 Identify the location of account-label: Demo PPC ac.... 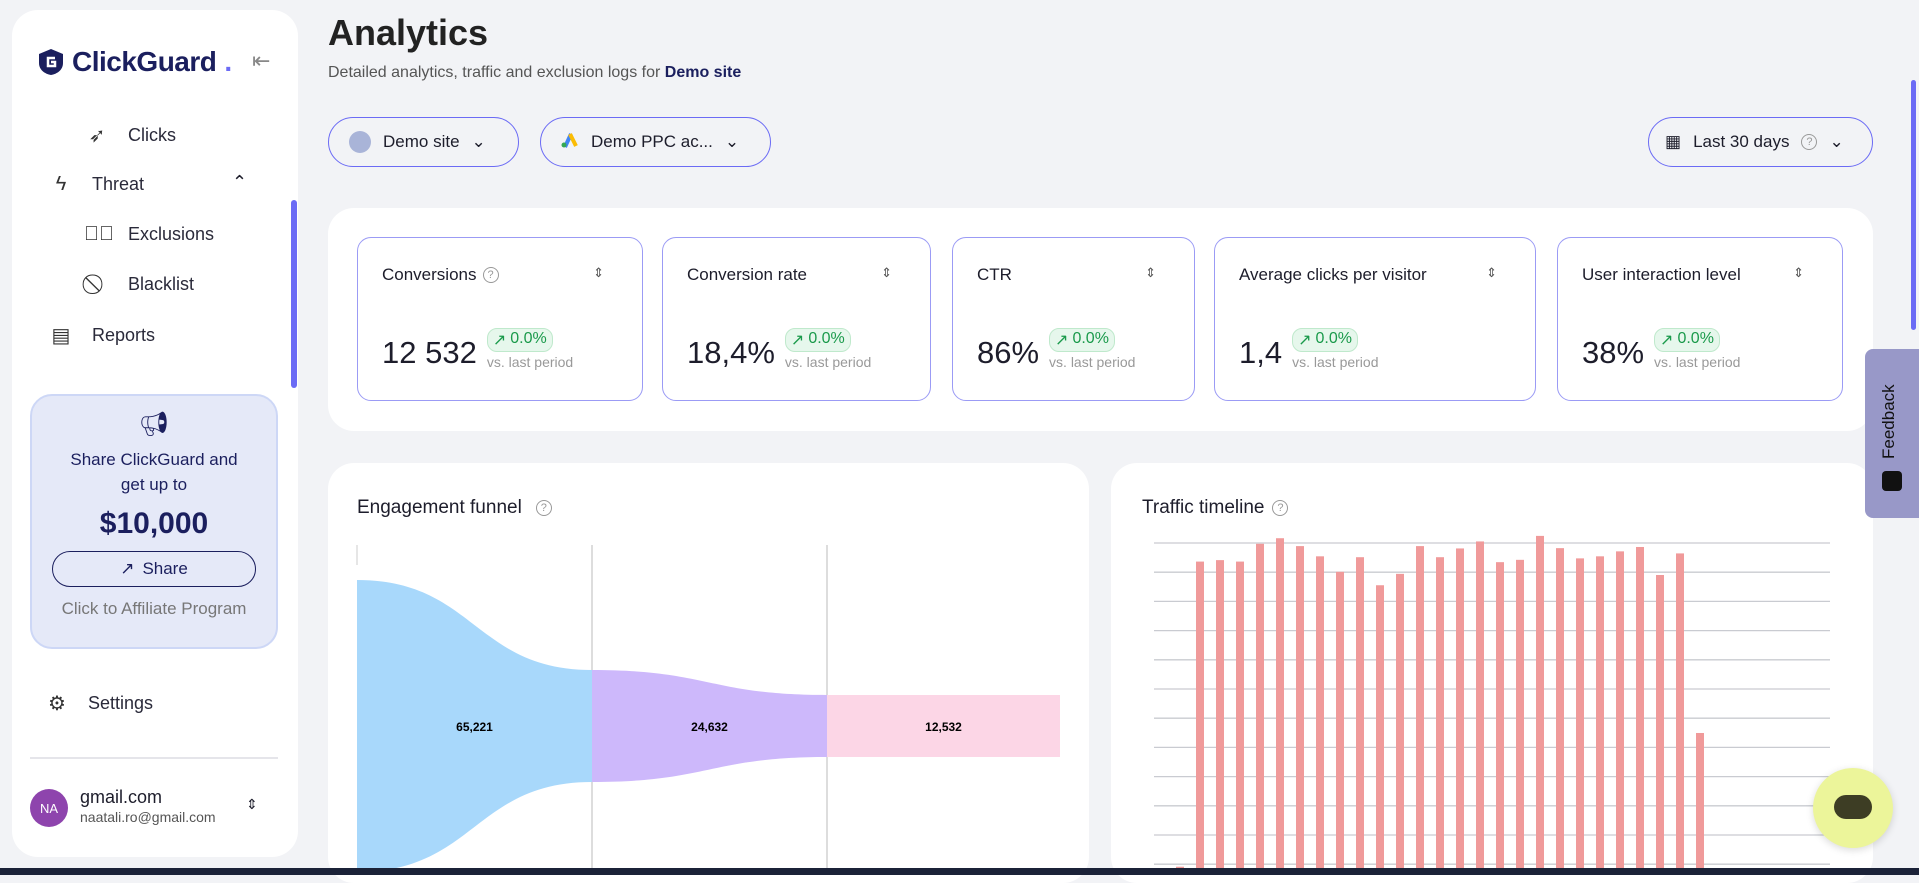
(652, 141).